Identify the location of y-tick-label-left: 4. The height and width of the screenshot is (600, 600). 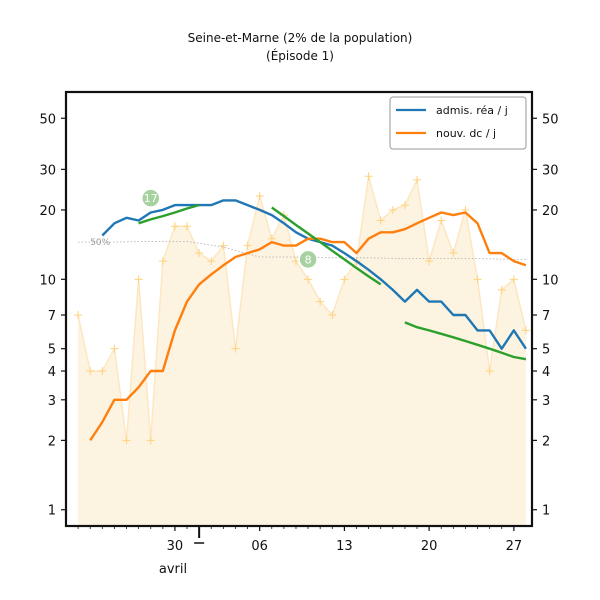
(52, 372).